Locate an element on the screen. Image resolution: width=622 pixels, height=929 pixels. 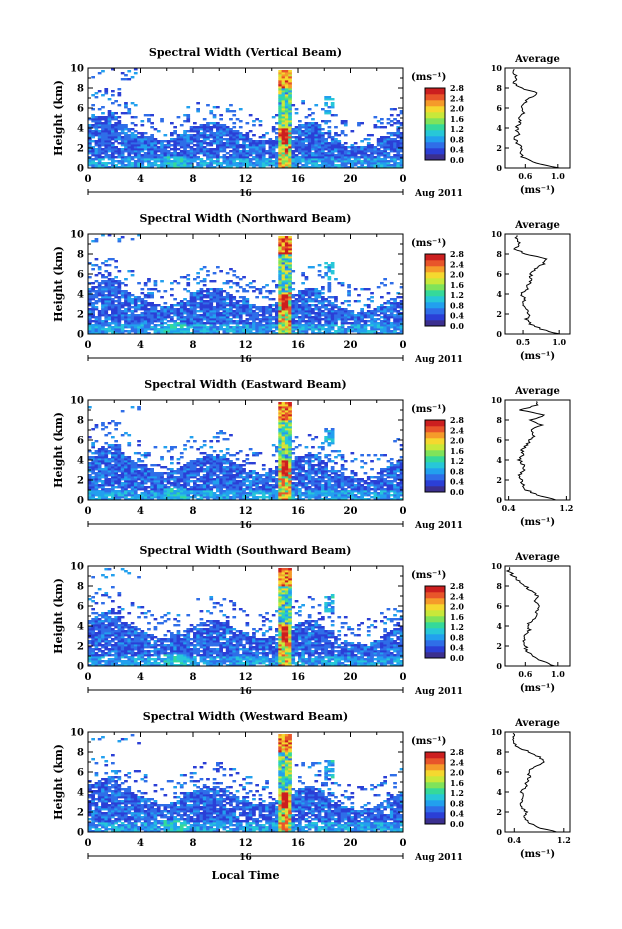
heatmap-cells is located at coordinates (246, 284).